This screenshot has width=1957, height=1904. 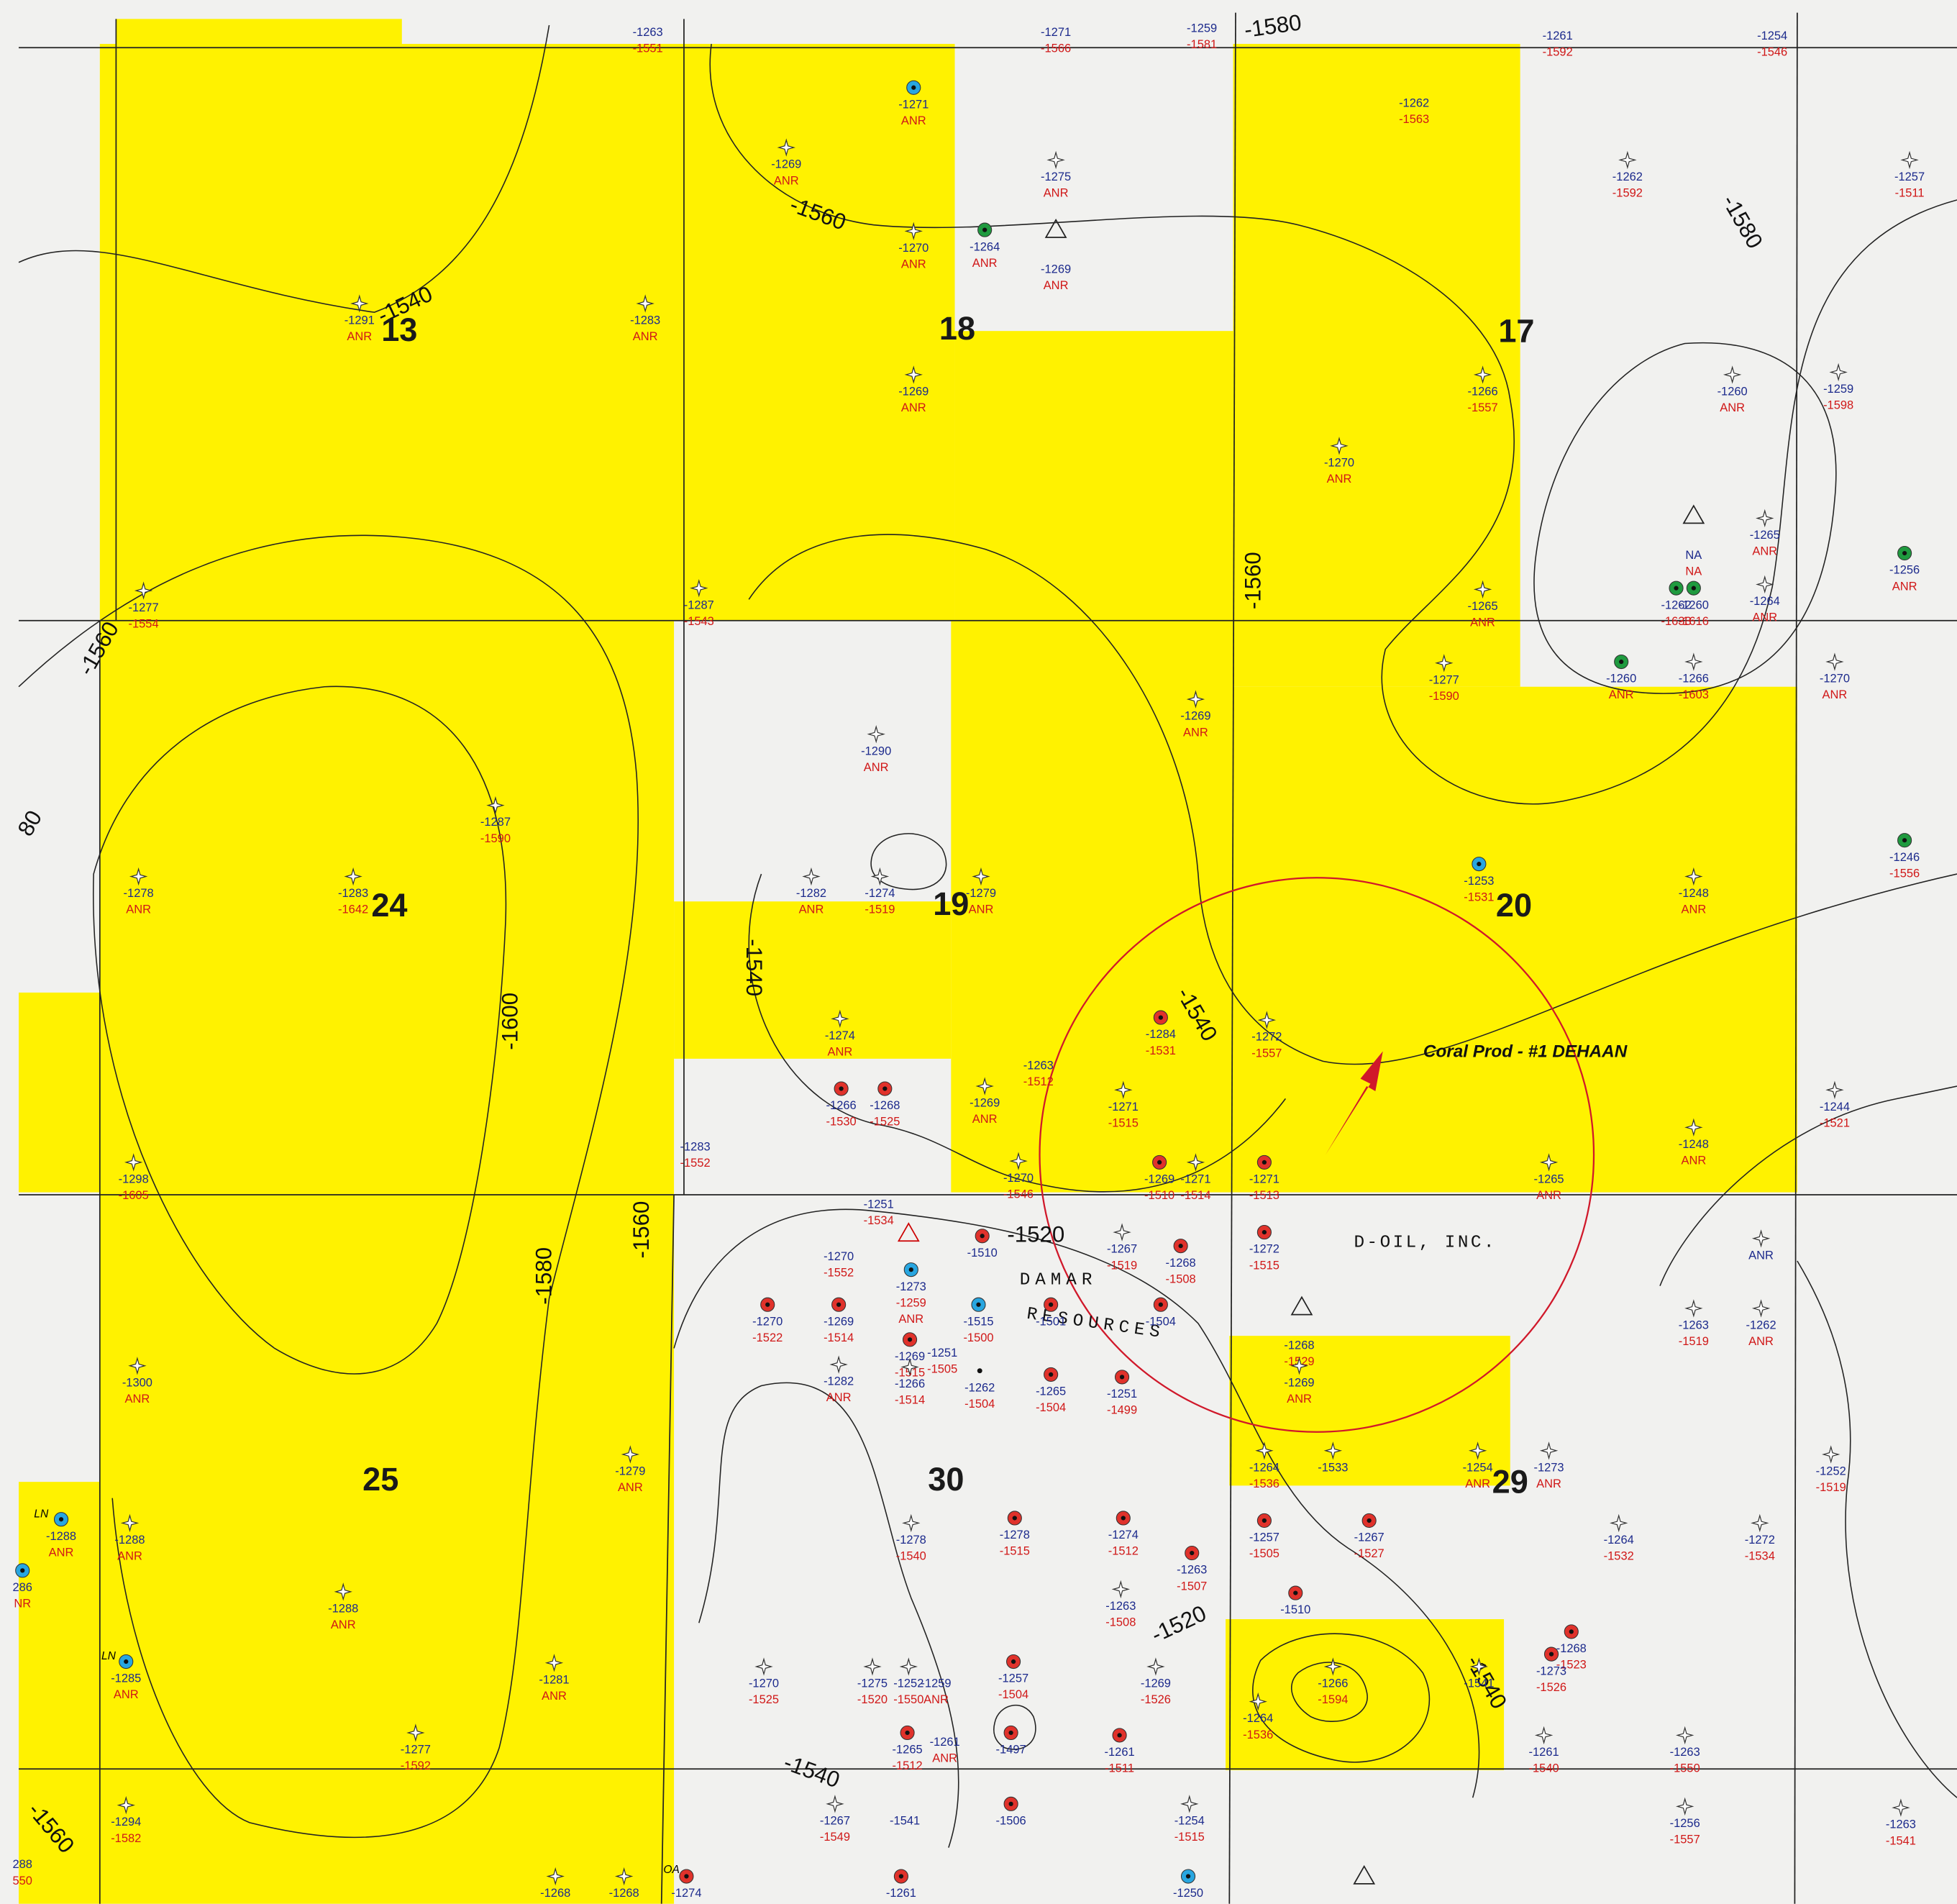 What do you see at coordinates (1904, 873) in the screenshot?
I see `well-label: -1556` at bounding box center [1904, 873].